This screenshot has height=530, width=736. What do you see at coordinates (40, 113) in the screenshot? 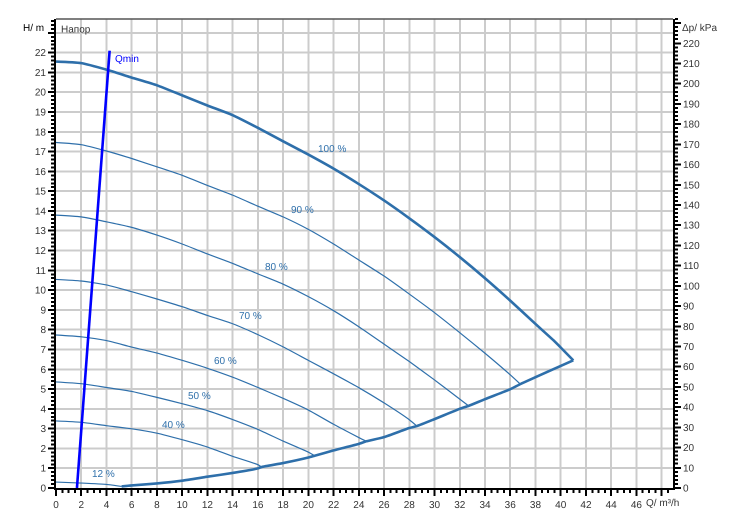
I see `y-tick-label: 19` at bounding box center [40, 113].